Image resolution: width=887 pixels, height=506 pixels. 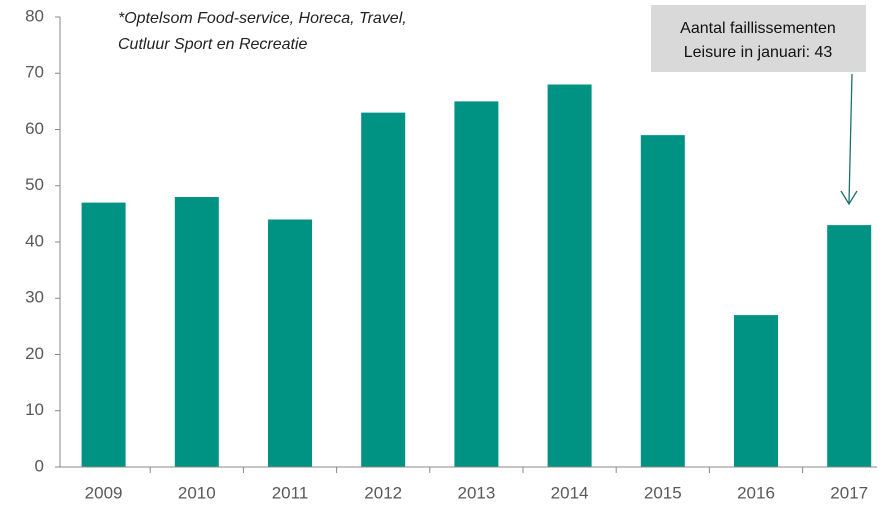 What do you see at coordinates (663, 492) in the screenshot?
I see `x-tick-label: 2015` at bounding box center [663, 492].